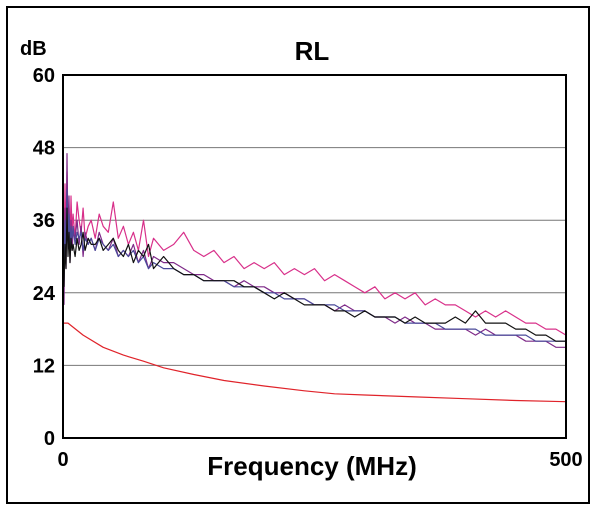 The image size is (596, 510). What do you see at coordinates (44, 221) in the screenshot?
I see `y-tick-label: 36` at bounding box center [44, 221].